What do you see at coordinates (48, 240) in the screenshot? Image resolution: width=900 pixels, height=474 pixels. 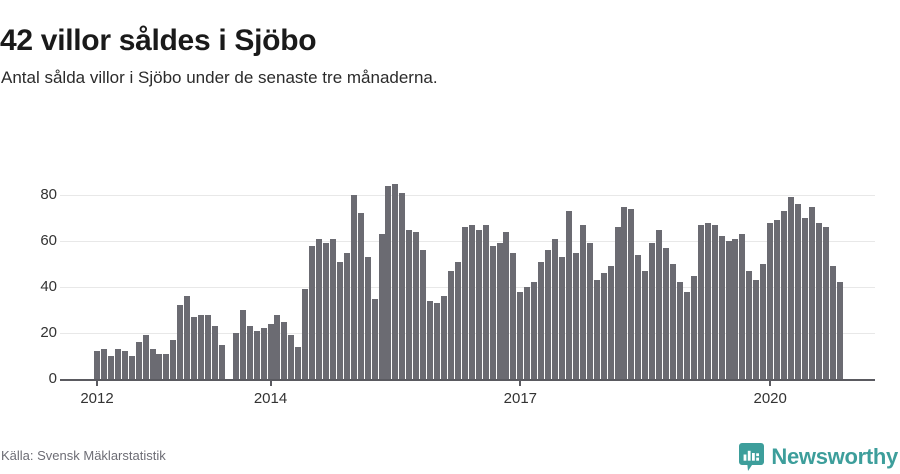 I see `y-axis-tick-label: 60` at bounding box center [48, 240].